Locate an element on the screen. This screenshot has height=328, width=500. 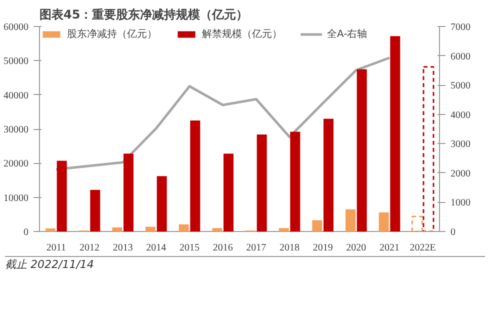
y-tick-label: 20000 is located at coordinates (16, 164).